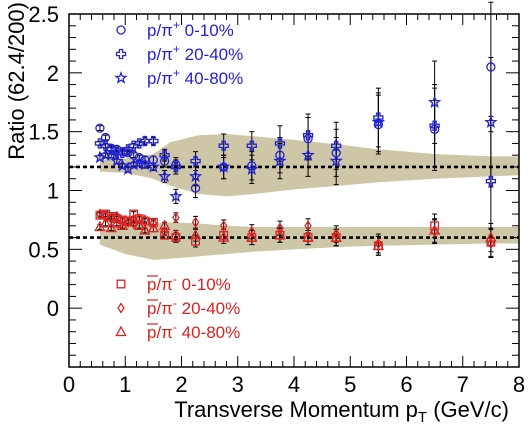 This screenshot has height=432, width=531. What do you see at coordinates (195, 77) in the screenshot?
I see `legend-label: p/π+ 40-80%` at bounding box center [195, 77].